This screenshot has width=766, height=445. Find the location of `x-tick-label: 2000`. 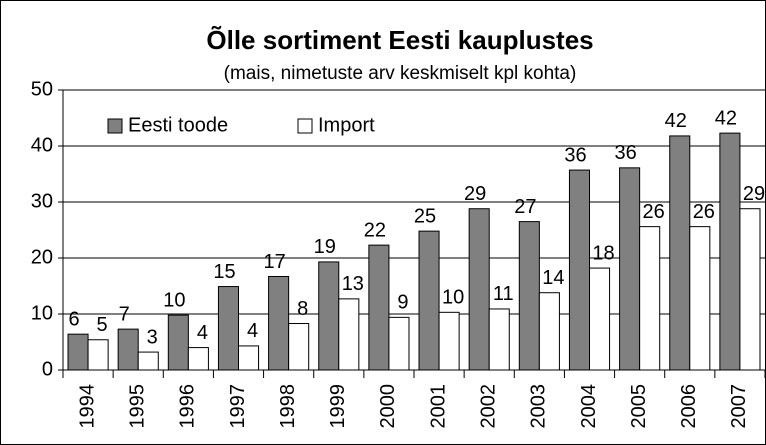

x-tick-label: 2000 is located at coordinates (388, 406).